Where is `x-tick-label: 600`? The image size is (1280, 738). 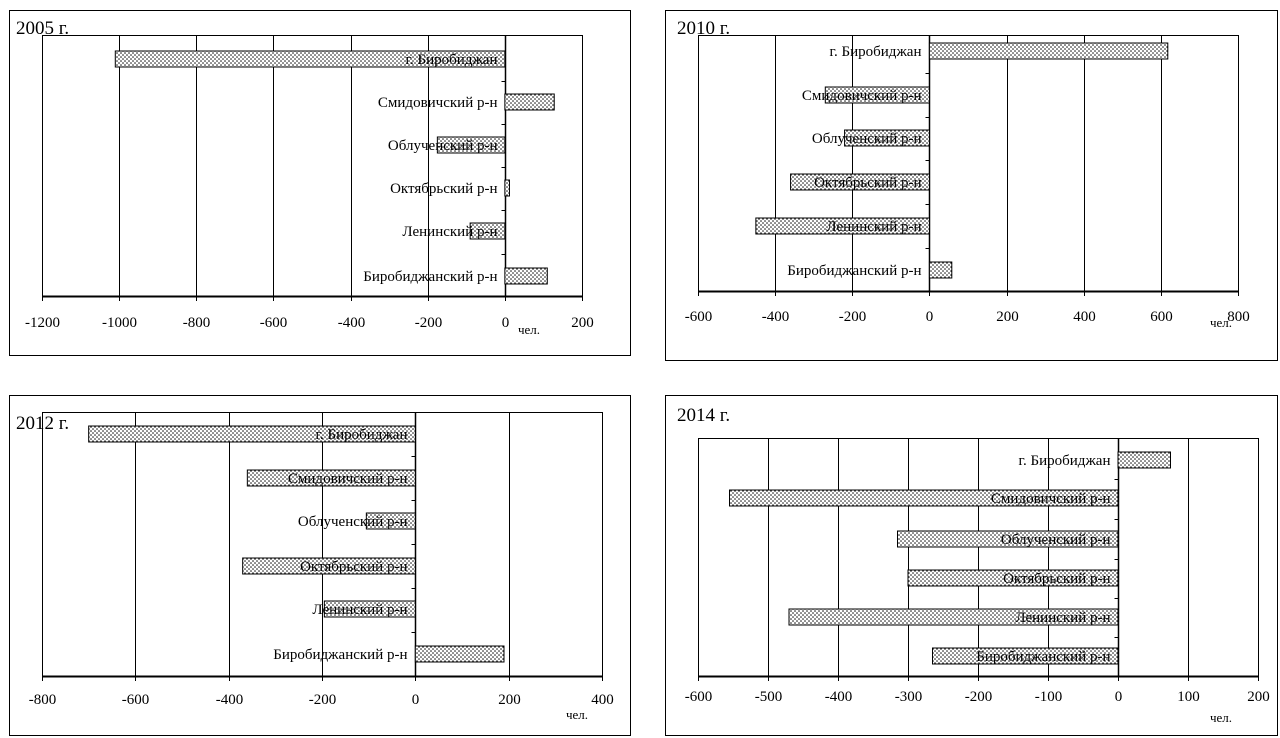 x-tick-label: 600 is located at coordinates (1161, 317).